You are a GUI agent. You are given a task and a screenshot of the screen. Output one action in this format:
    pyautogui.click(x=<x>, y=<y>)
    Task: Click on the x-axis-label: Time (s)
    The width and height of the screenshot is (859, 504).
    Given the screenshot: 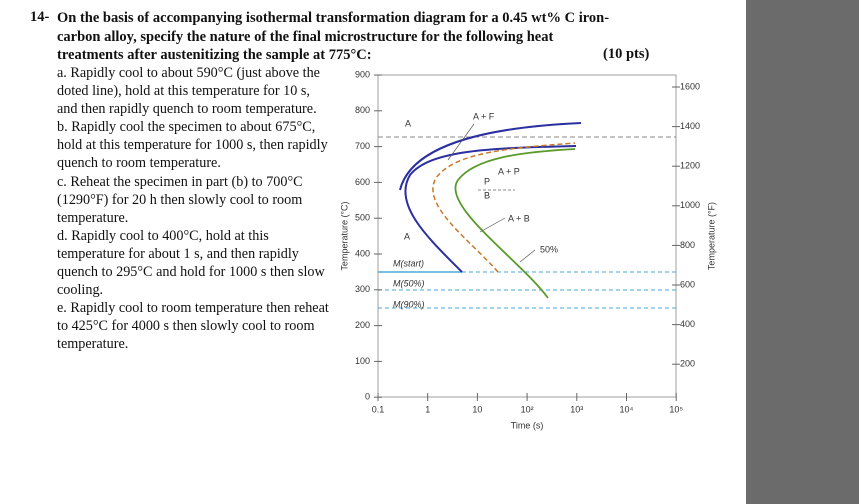 What is the action you would take?
    pyautogui.click(x=527, y=425)
    